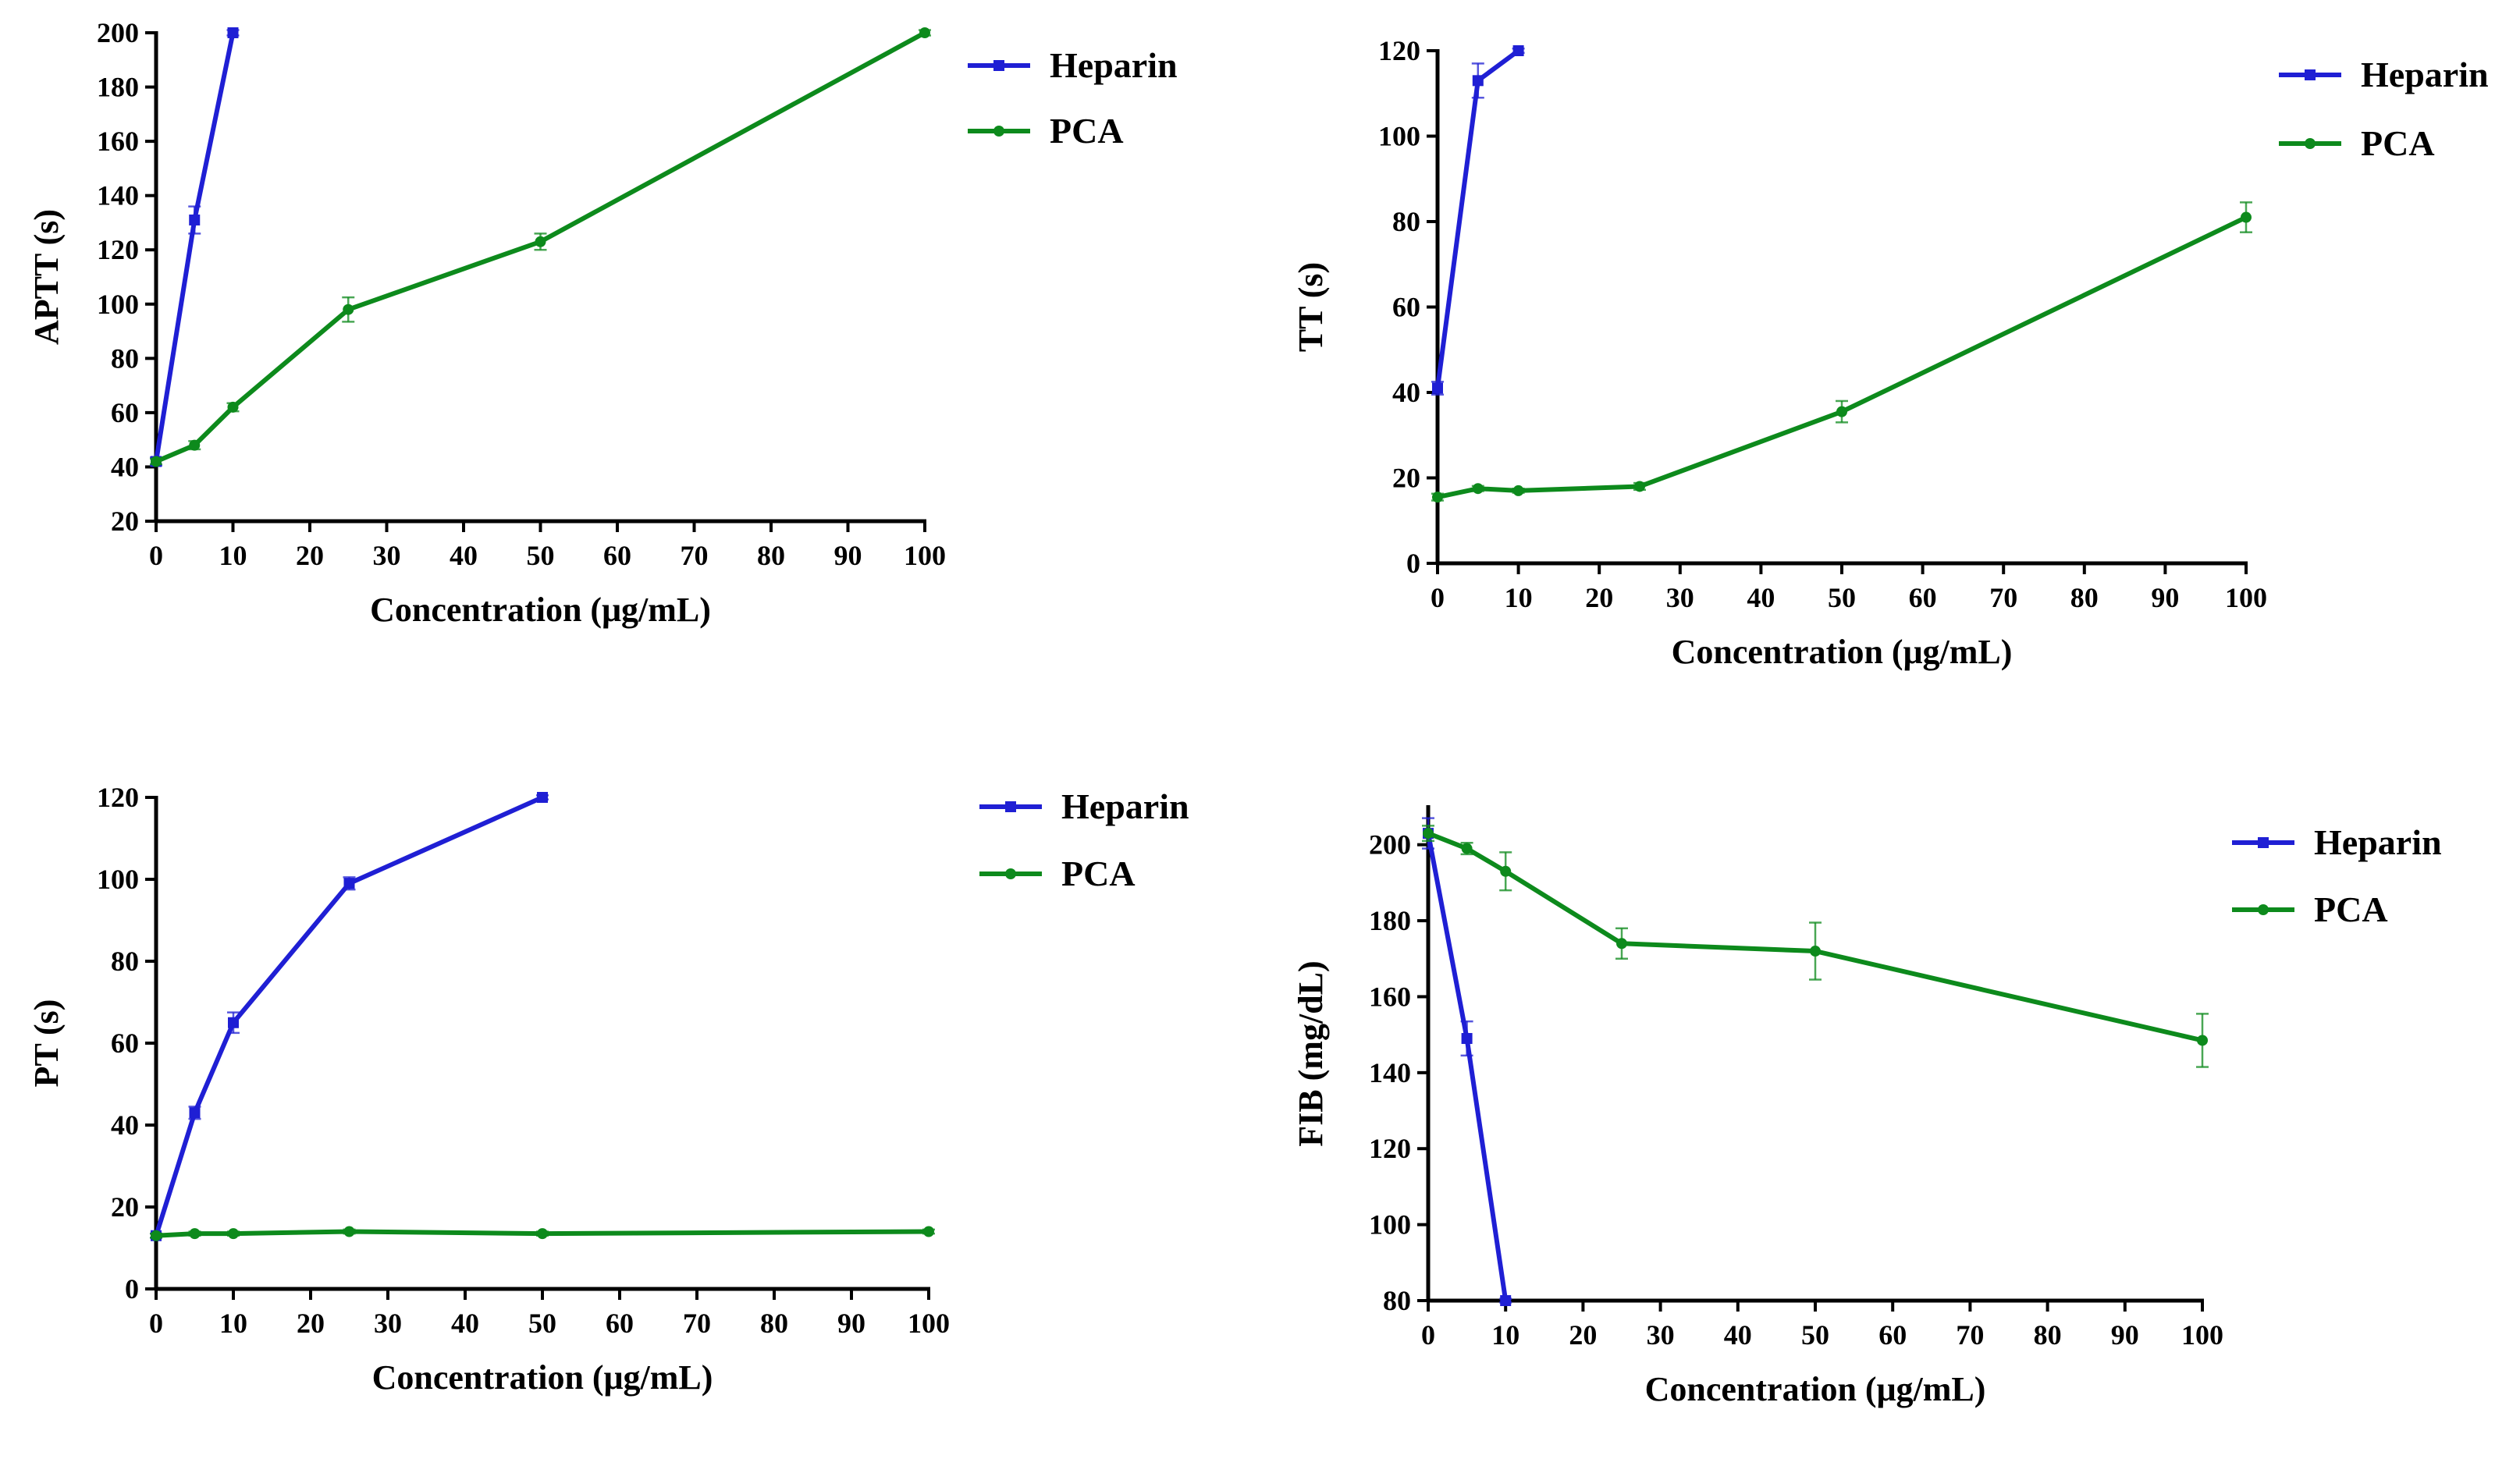 The height and width of the screenshot is (1459, 2520). Describe the element at coordinates (118, 33) in the screenshot. I see `y-tick-label: 200` at that location.